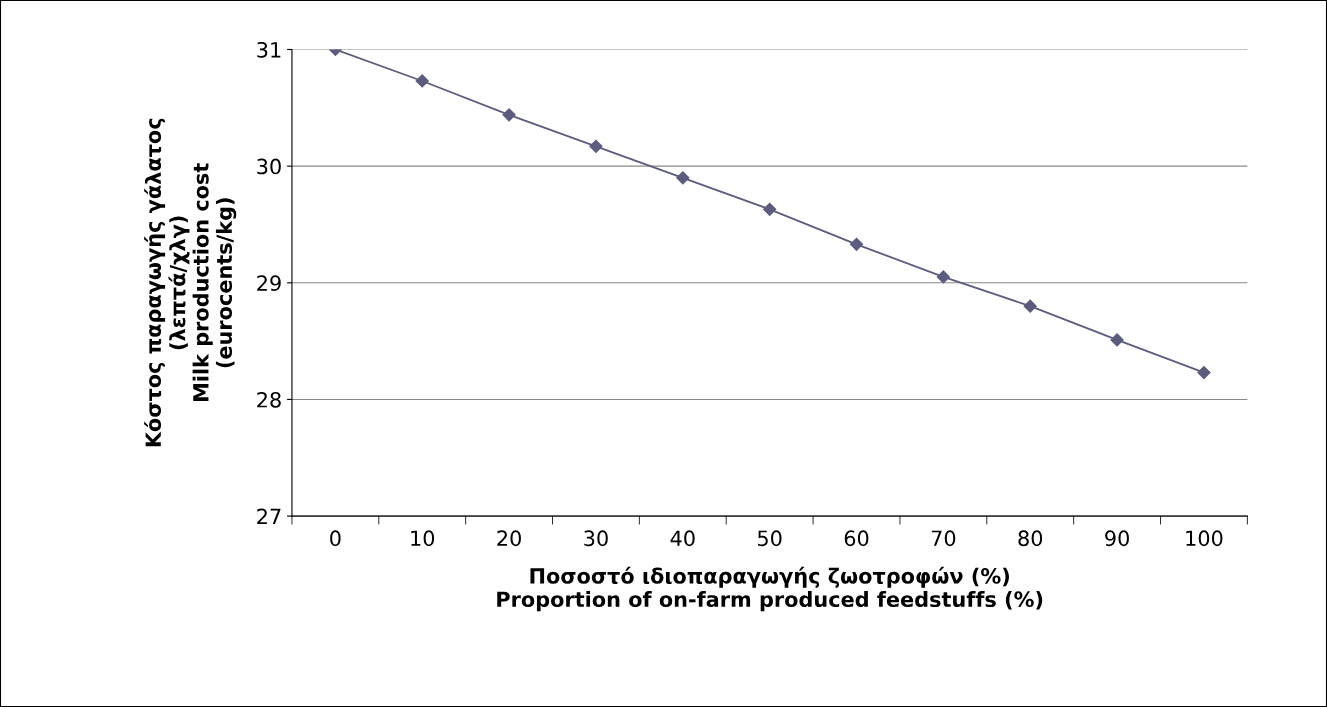 The image size is (1327, 707). What do you see at coordinates (269, 166) in the screenshot?
I see `y-tick-label: 30` at bounding box center [269, 166].